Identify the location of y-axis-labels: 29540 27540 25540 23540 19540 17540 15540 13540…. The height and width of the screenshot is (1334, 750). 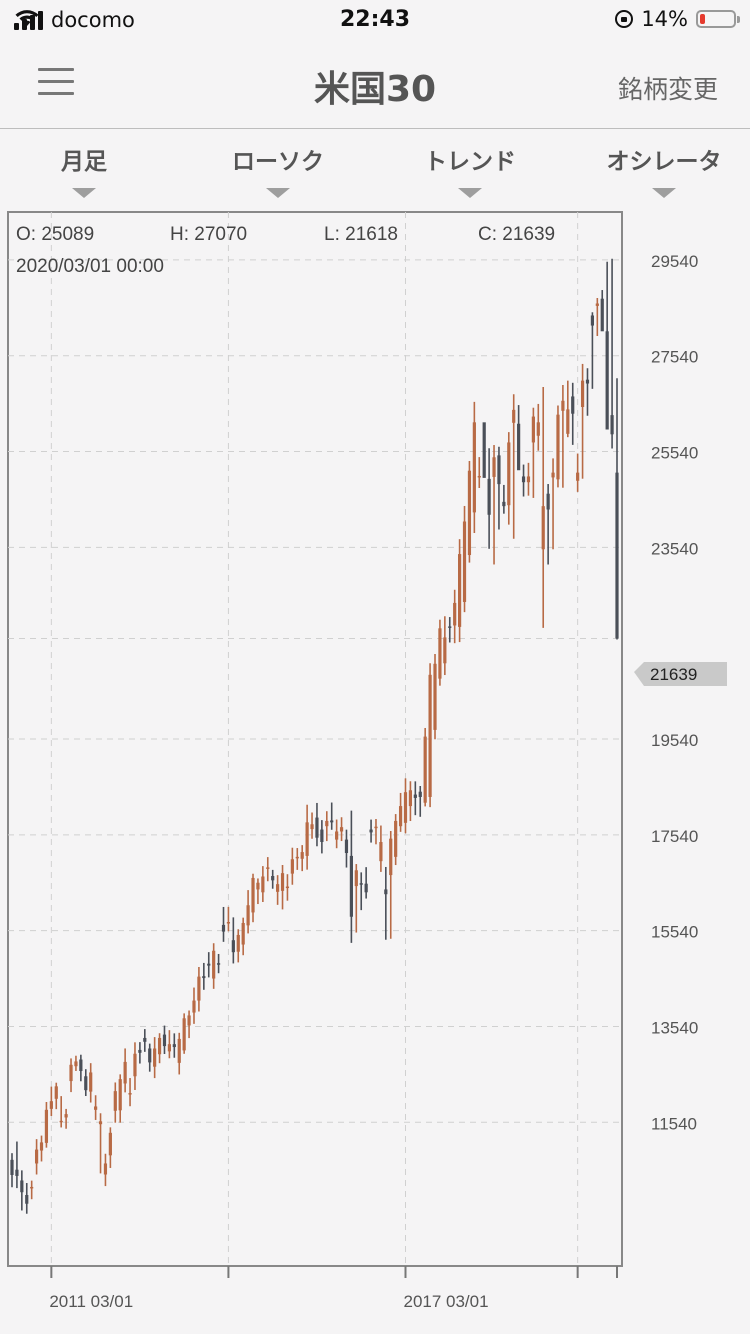
(674, 692).